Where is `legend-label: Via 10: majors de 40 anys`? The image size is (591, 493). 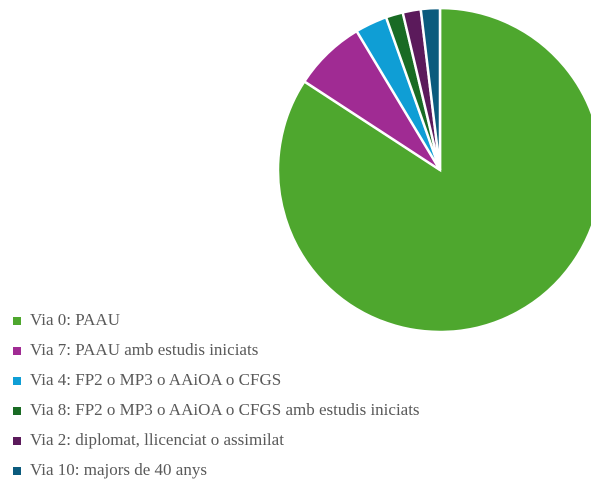
legend-label: Via 10: majors de 40 anys is located at coordinates (118, 469).